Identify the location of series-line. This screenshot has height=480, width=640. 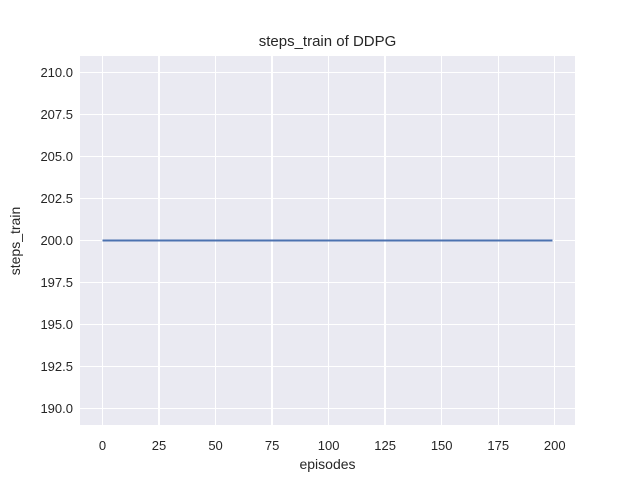
(327, 240).